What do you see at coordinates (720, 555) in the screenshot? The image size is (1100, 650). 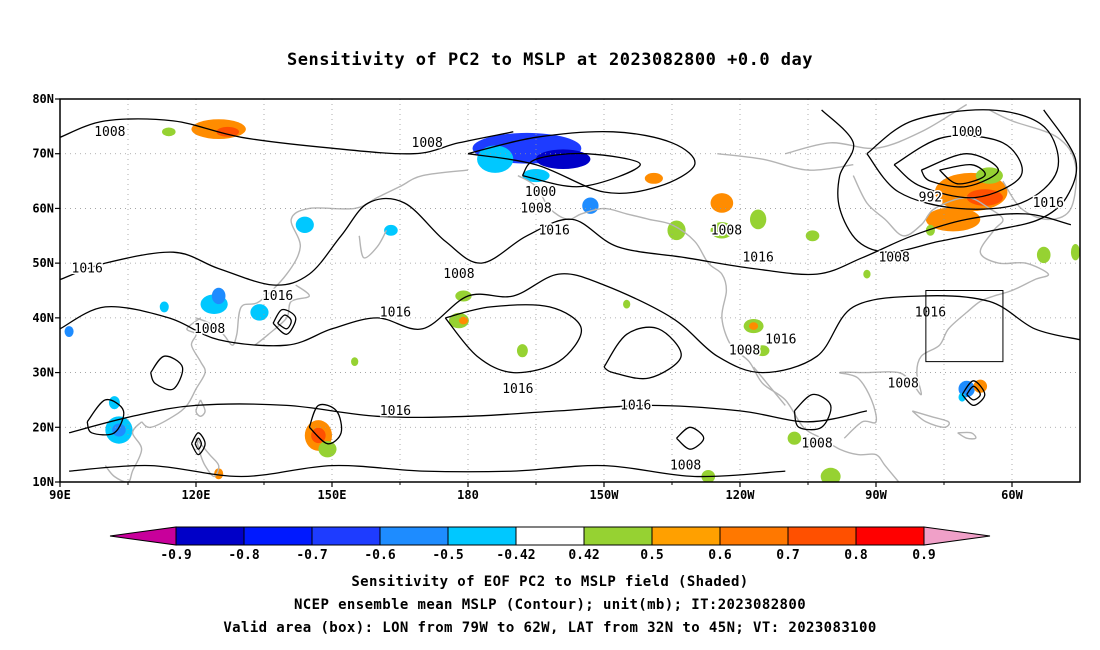 I see `colorbar-label: 0.6` at bounding box center [720, 555].